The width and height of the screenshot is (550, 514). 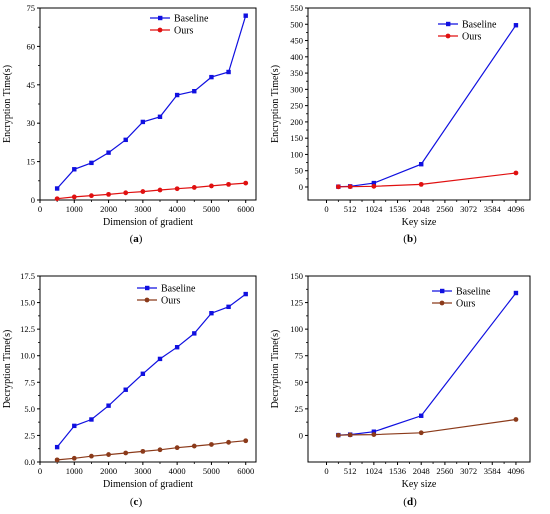 I want to click on y-tick-label: 45, so click(x=31, y=85).